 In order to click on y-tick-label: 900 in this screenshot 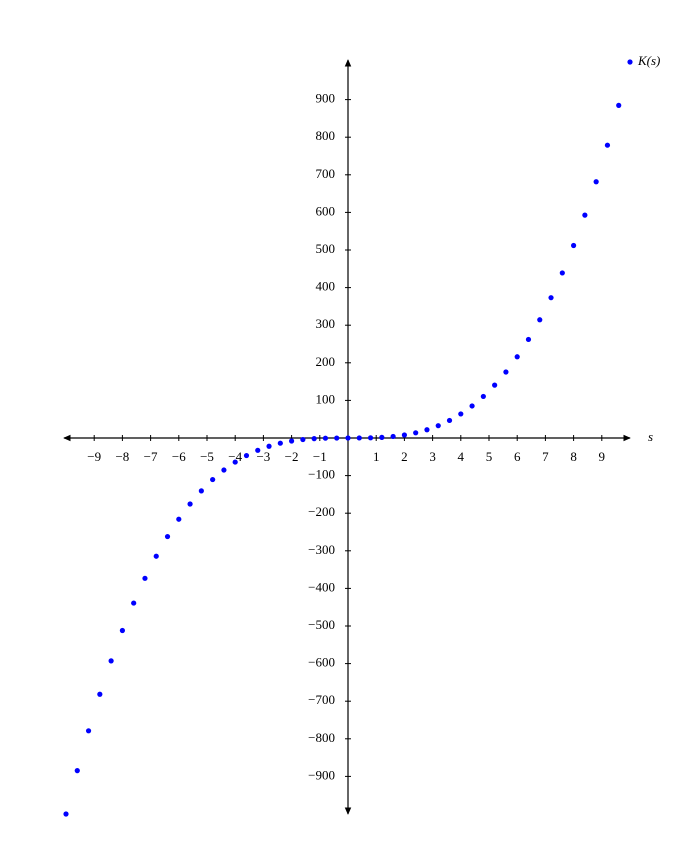, I will do `click(326, 98)`.